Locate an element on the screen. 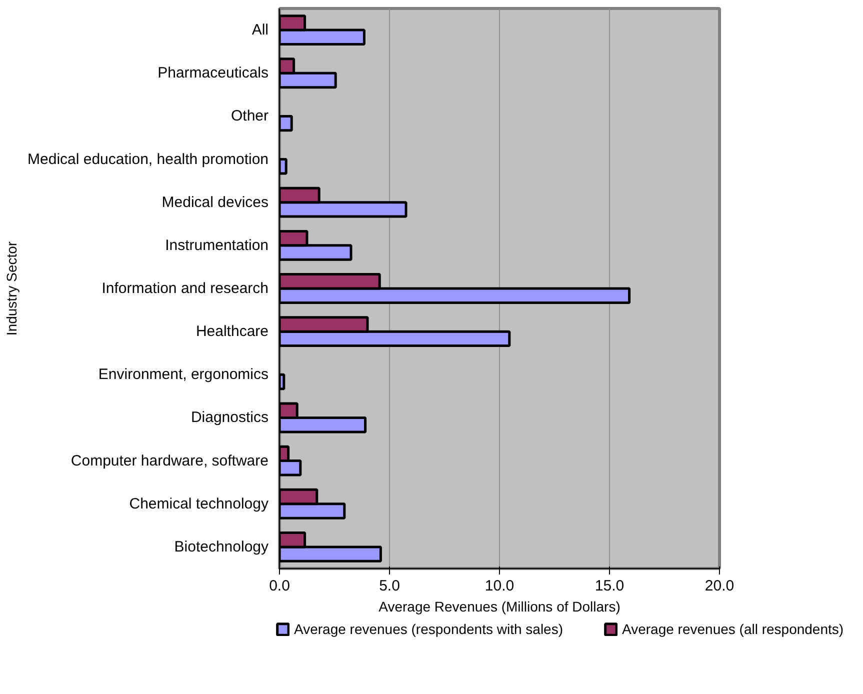  y-tick-label: Chemical technology is located at coordinates (199, 503).